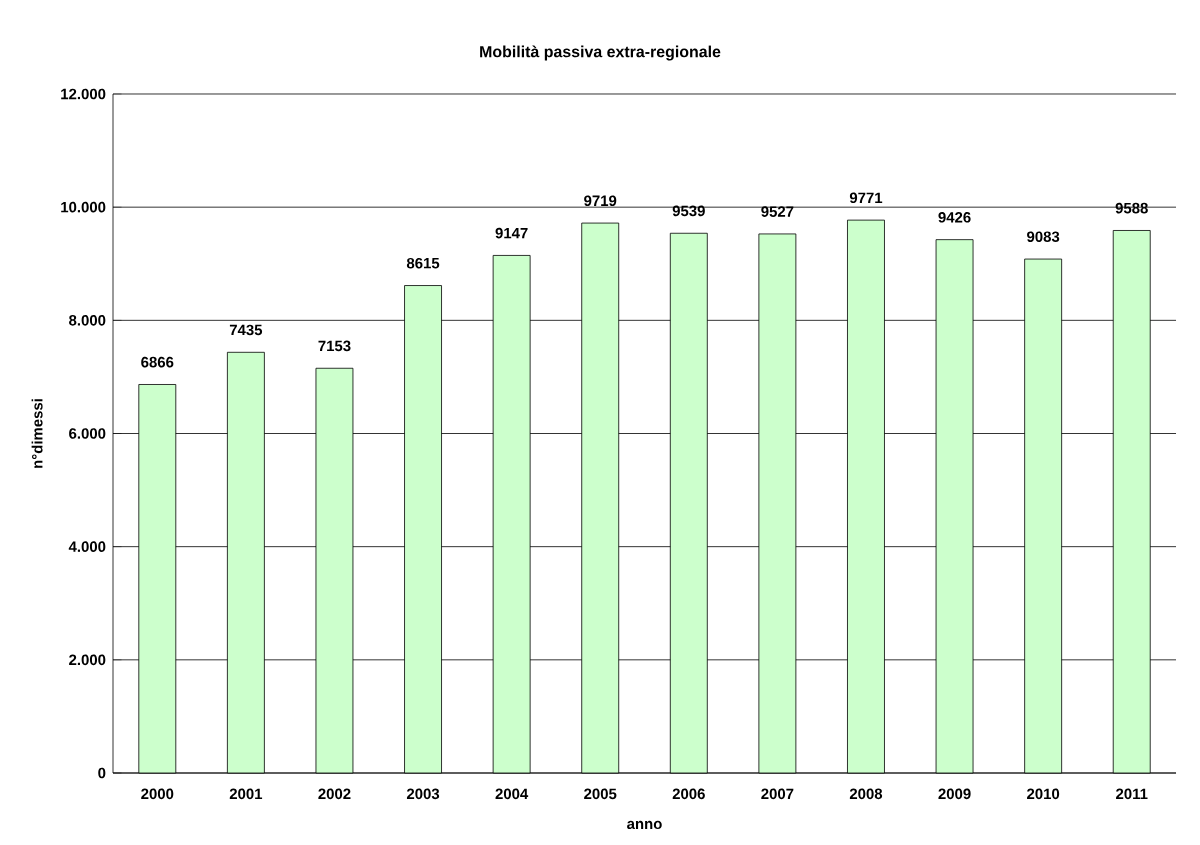 The width and height of the screenshot is (1200, 845). Describe the element at coordinates (777, 211) in the screenshot. I see `data-label: 9527` at that location.